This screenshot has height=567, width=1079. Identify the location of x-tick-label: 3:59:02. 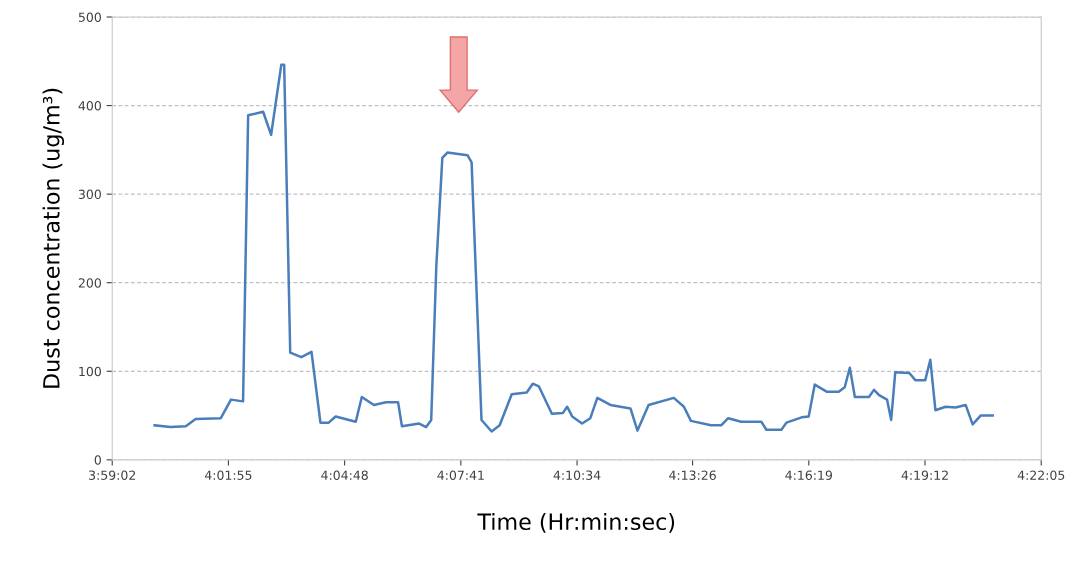
(112, 475).